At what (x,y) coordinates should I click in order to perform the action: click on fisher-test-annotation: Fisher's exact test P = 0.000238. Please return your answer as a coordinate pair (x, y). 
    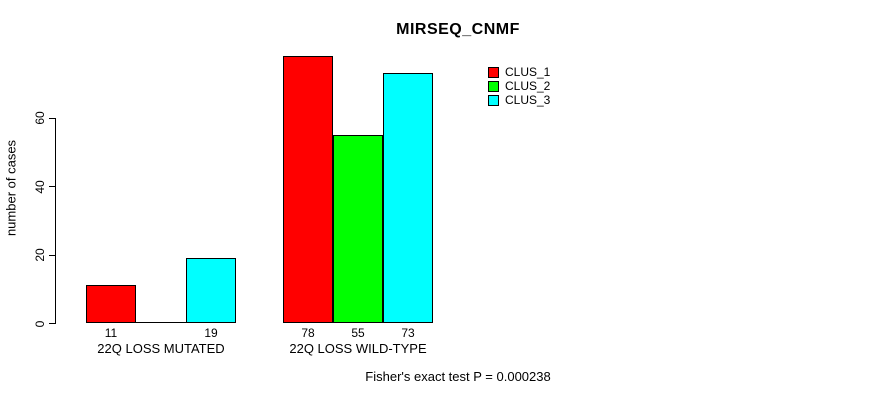
    Looking at the image, I should click on (458, 376).